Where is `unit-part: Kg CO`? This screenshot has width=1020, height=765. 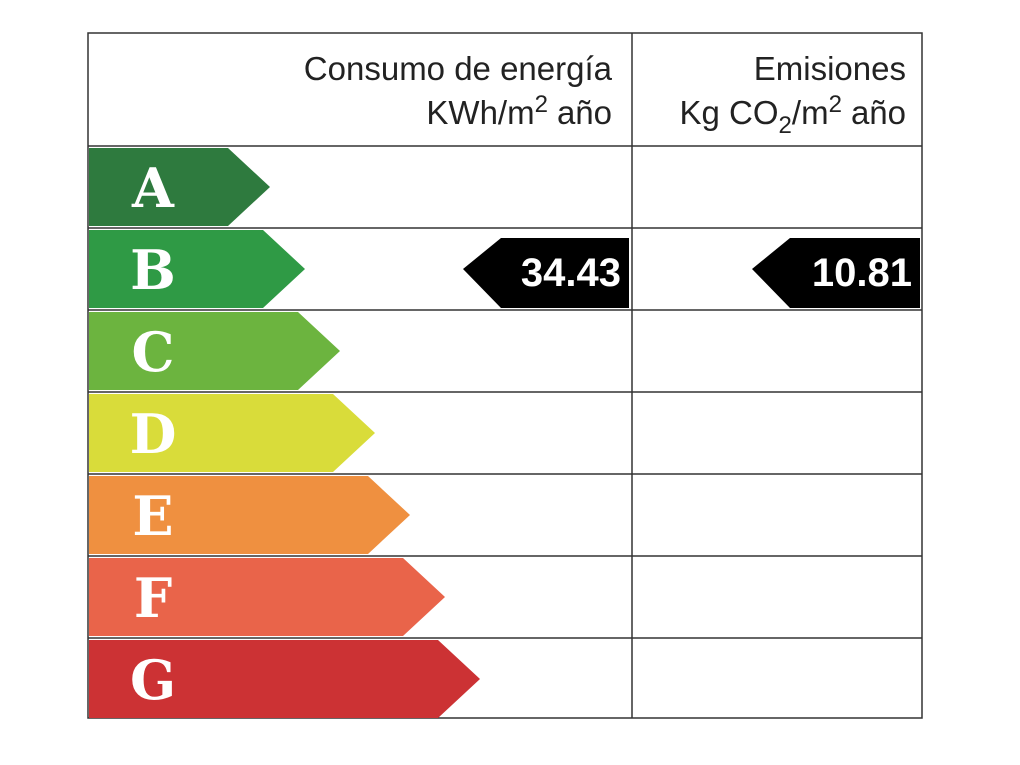 unit-part: Kg CO is located at coordinates (729, 112).